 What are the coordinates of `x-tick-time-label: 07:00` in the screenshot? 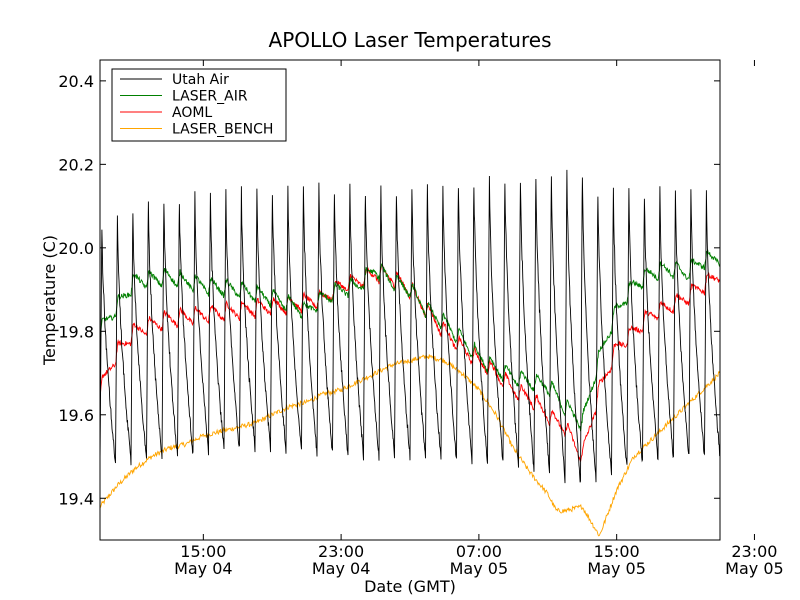 It's located at (479, 551).